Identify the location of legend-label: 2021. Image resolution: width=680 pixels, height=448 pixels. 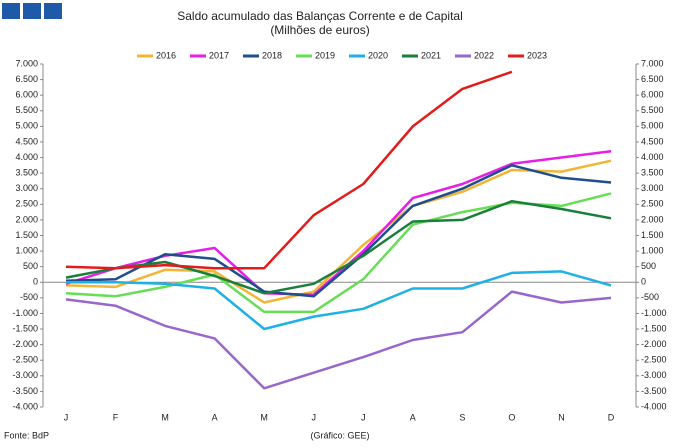
(431, 55).